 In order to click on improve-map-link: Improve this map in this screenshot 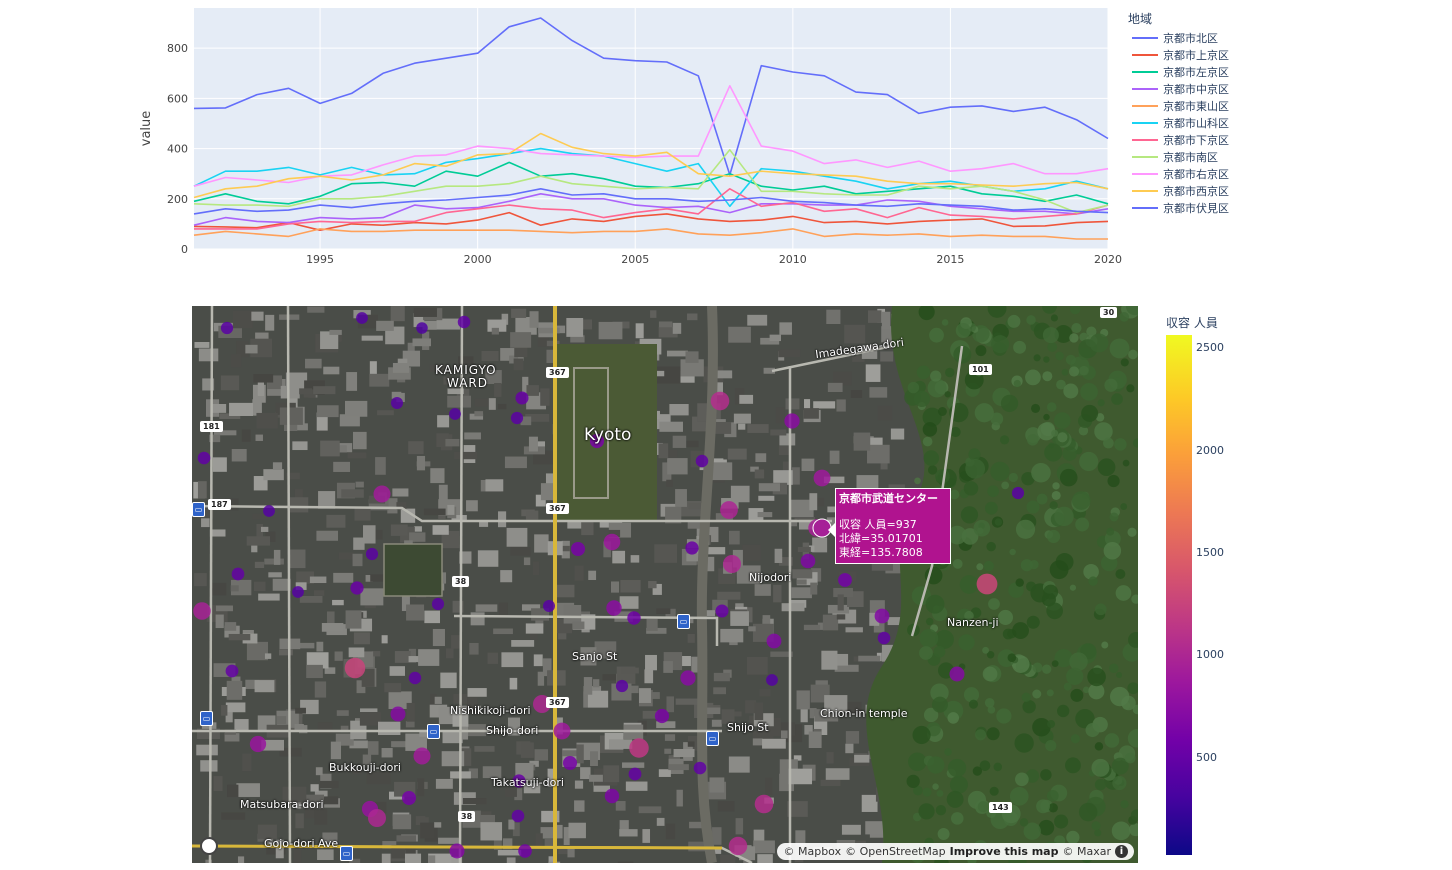, I will do `click(1004, 851)`.